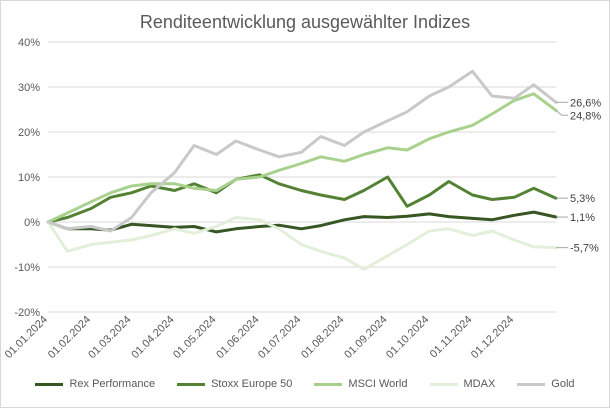  What do you see at coordinates (585, 116) in the screenshot?
I see `end-label: 24,8%` at bounding box center [585, 116].